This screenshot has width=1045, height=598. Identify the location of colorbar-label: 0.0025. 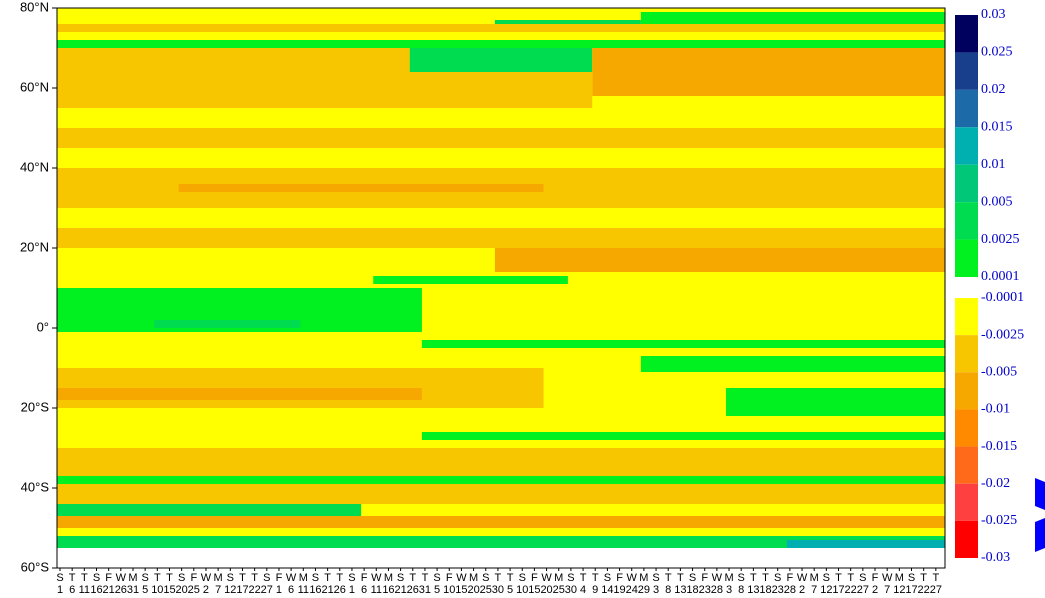
(1000, 239).